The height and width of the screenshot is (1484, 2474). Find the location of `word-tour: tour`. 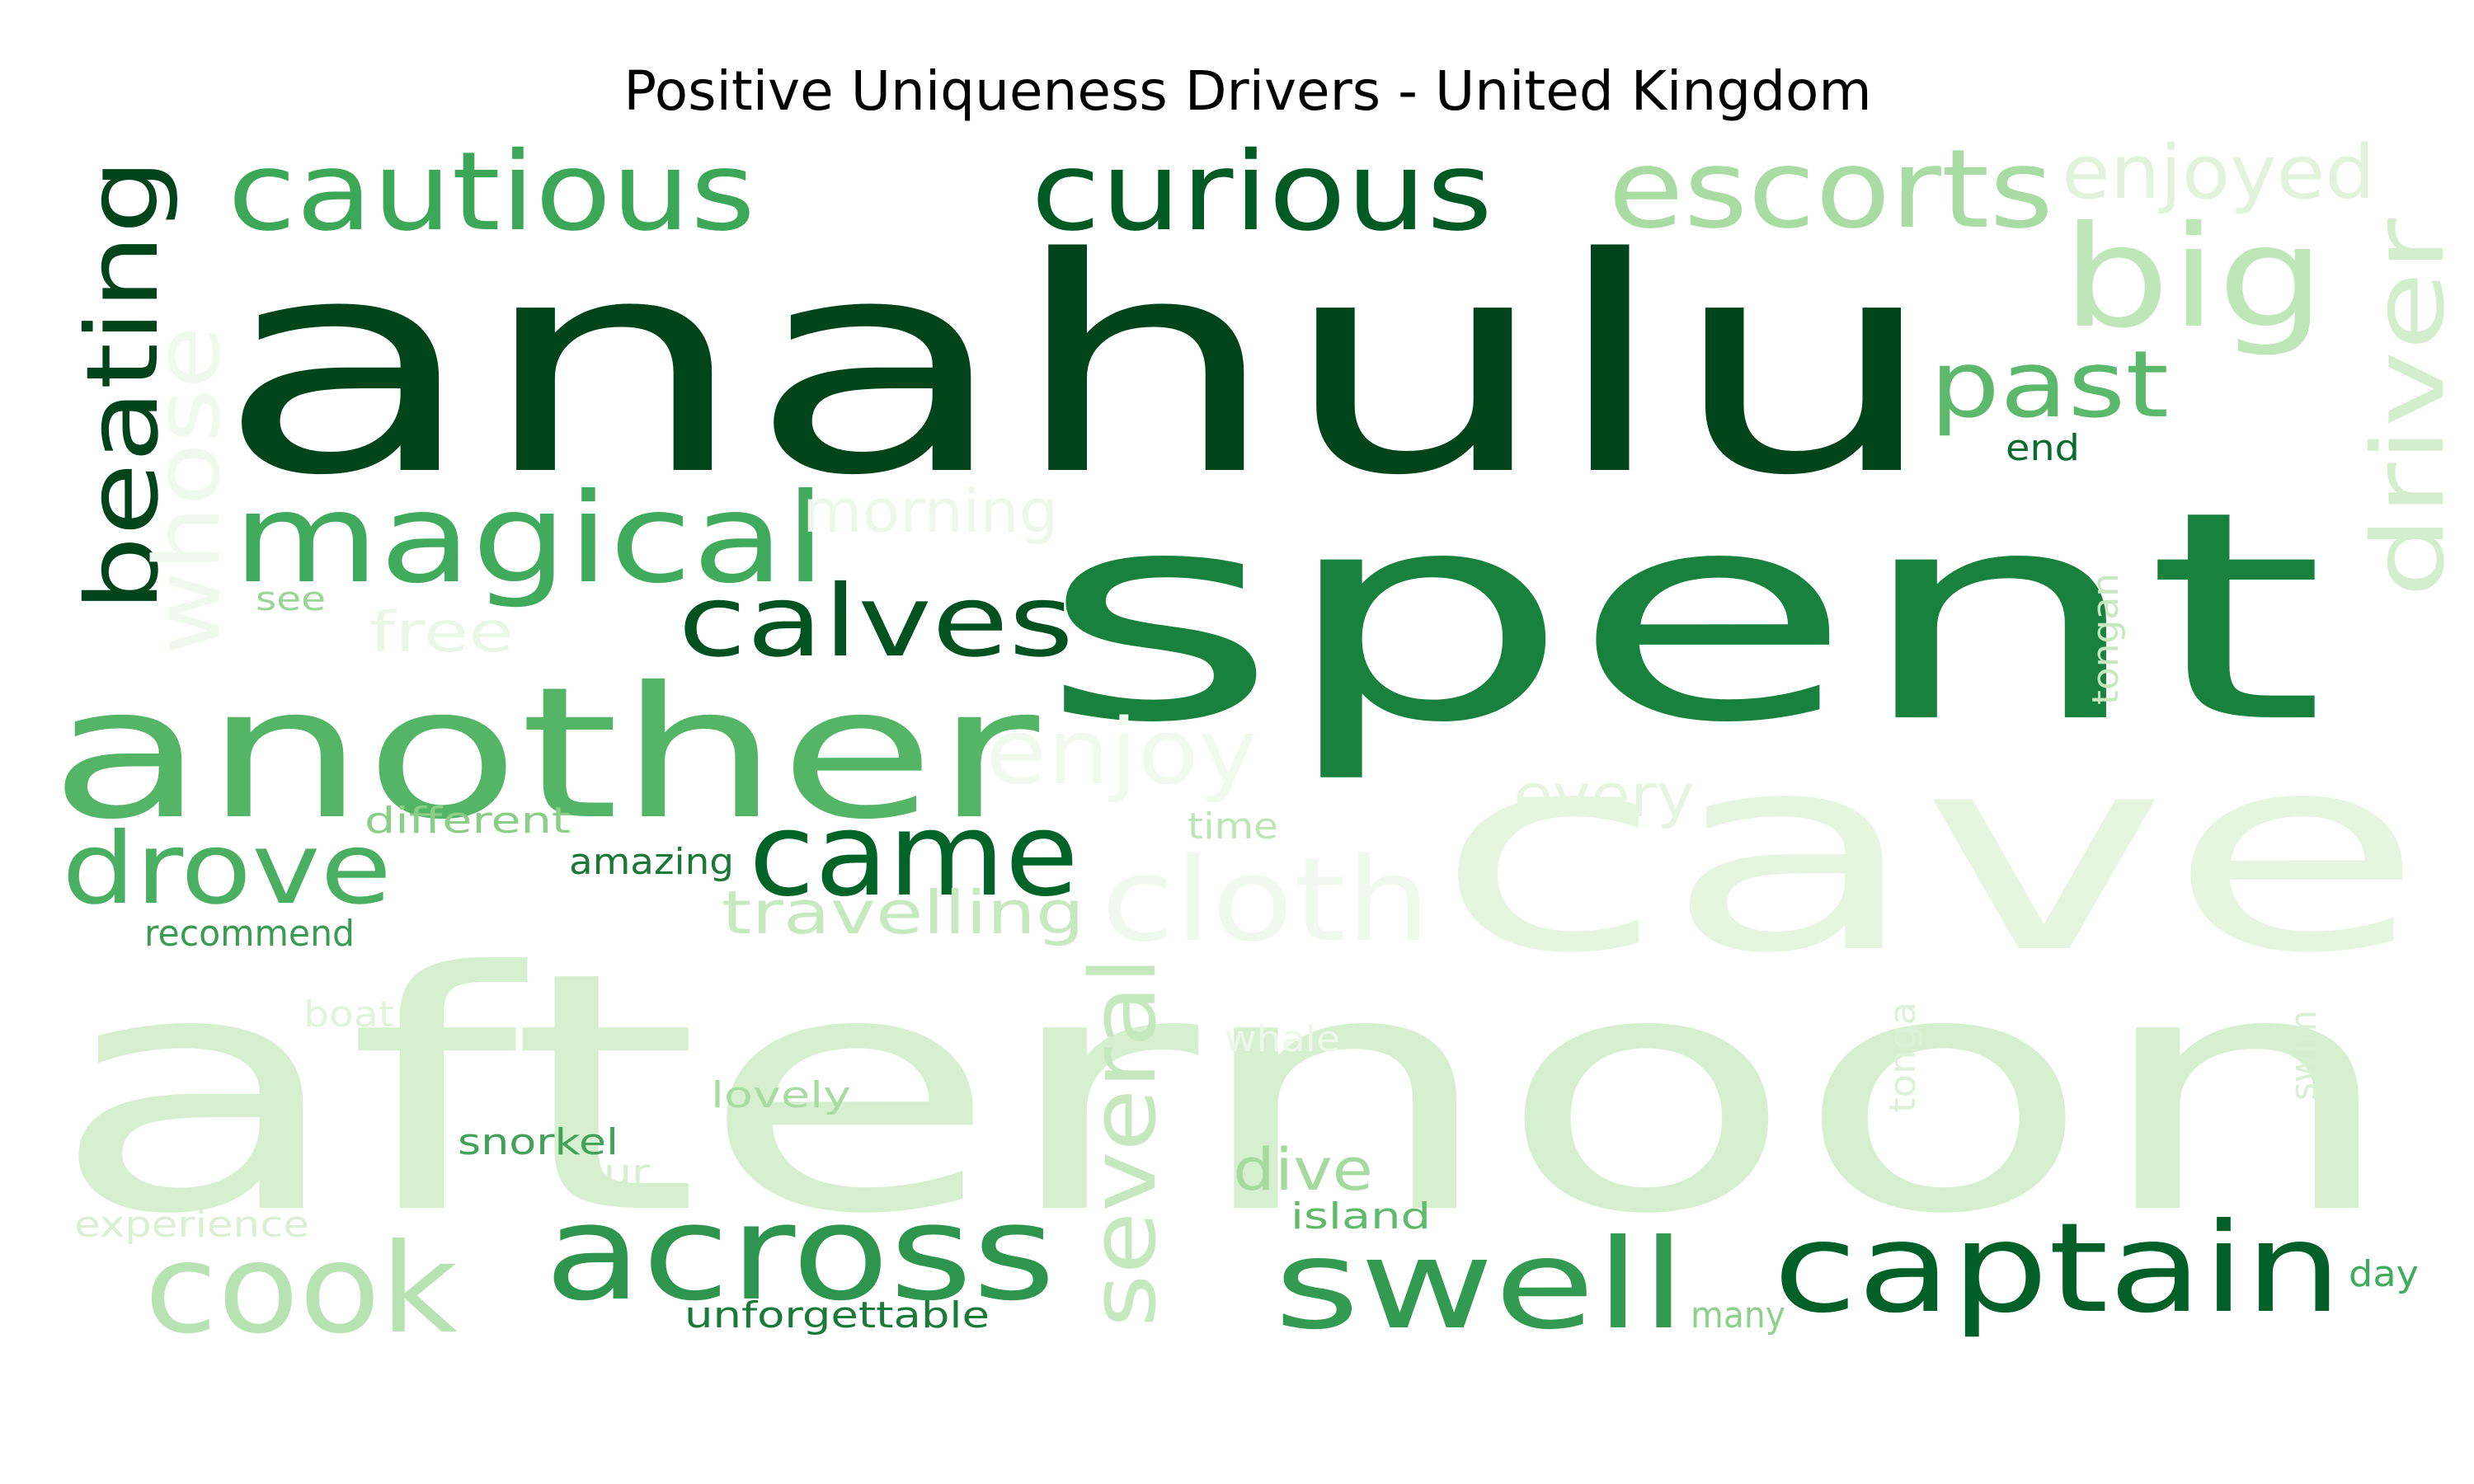

word-tour: tour is located at coordinates (605, 1173).